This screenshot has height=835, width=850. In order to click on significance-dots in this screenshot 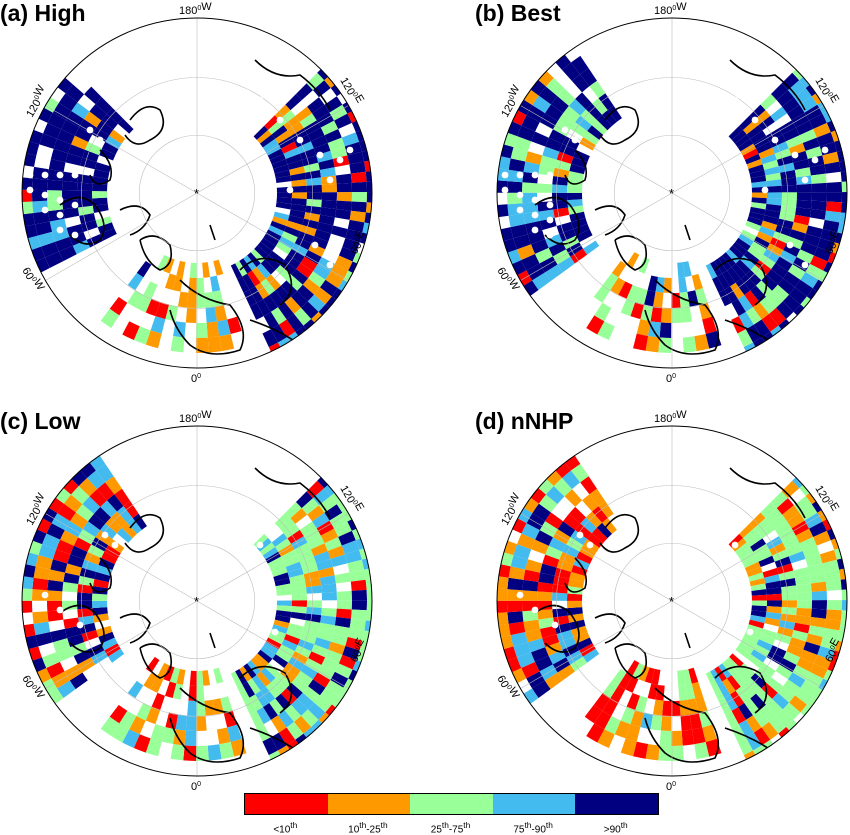, I will do `click(635, 583)`.